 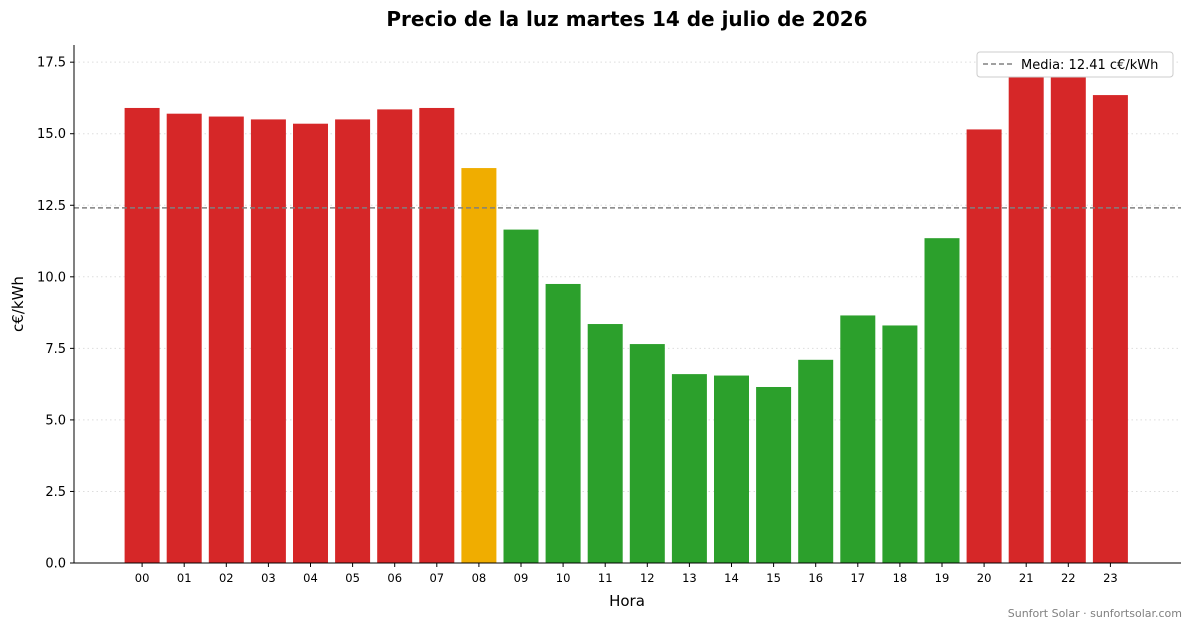 What do you see at coordinates (51, 277) in the screenshot?
I see `y-tick-label: 10.0` at bounding box center [51, 277].